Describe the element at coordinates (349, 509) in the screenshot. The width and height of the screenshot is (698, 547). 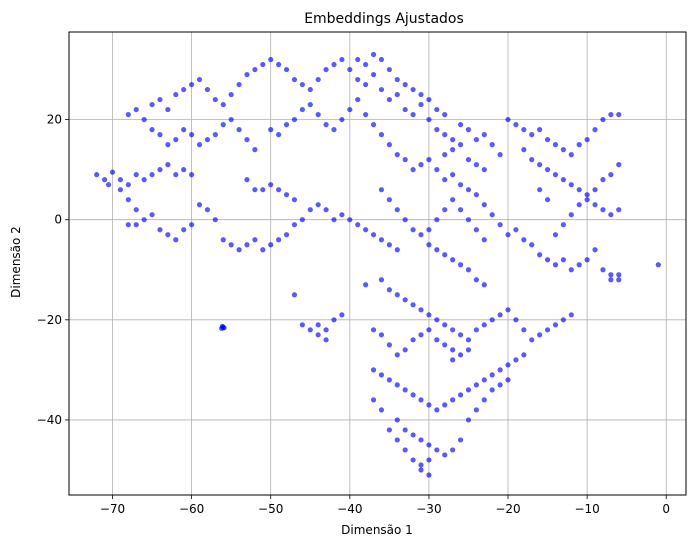
I see `x-tick-label: −40` at that location.